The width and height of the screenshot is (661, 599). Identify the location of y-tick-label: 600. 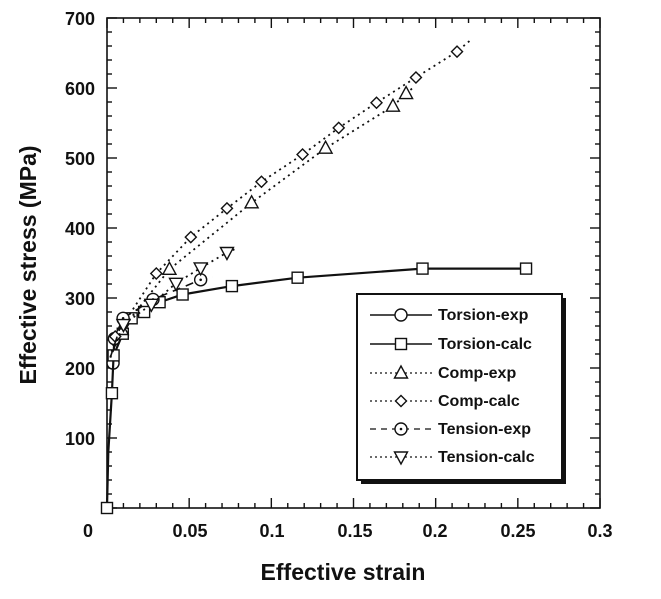
(80, 89).